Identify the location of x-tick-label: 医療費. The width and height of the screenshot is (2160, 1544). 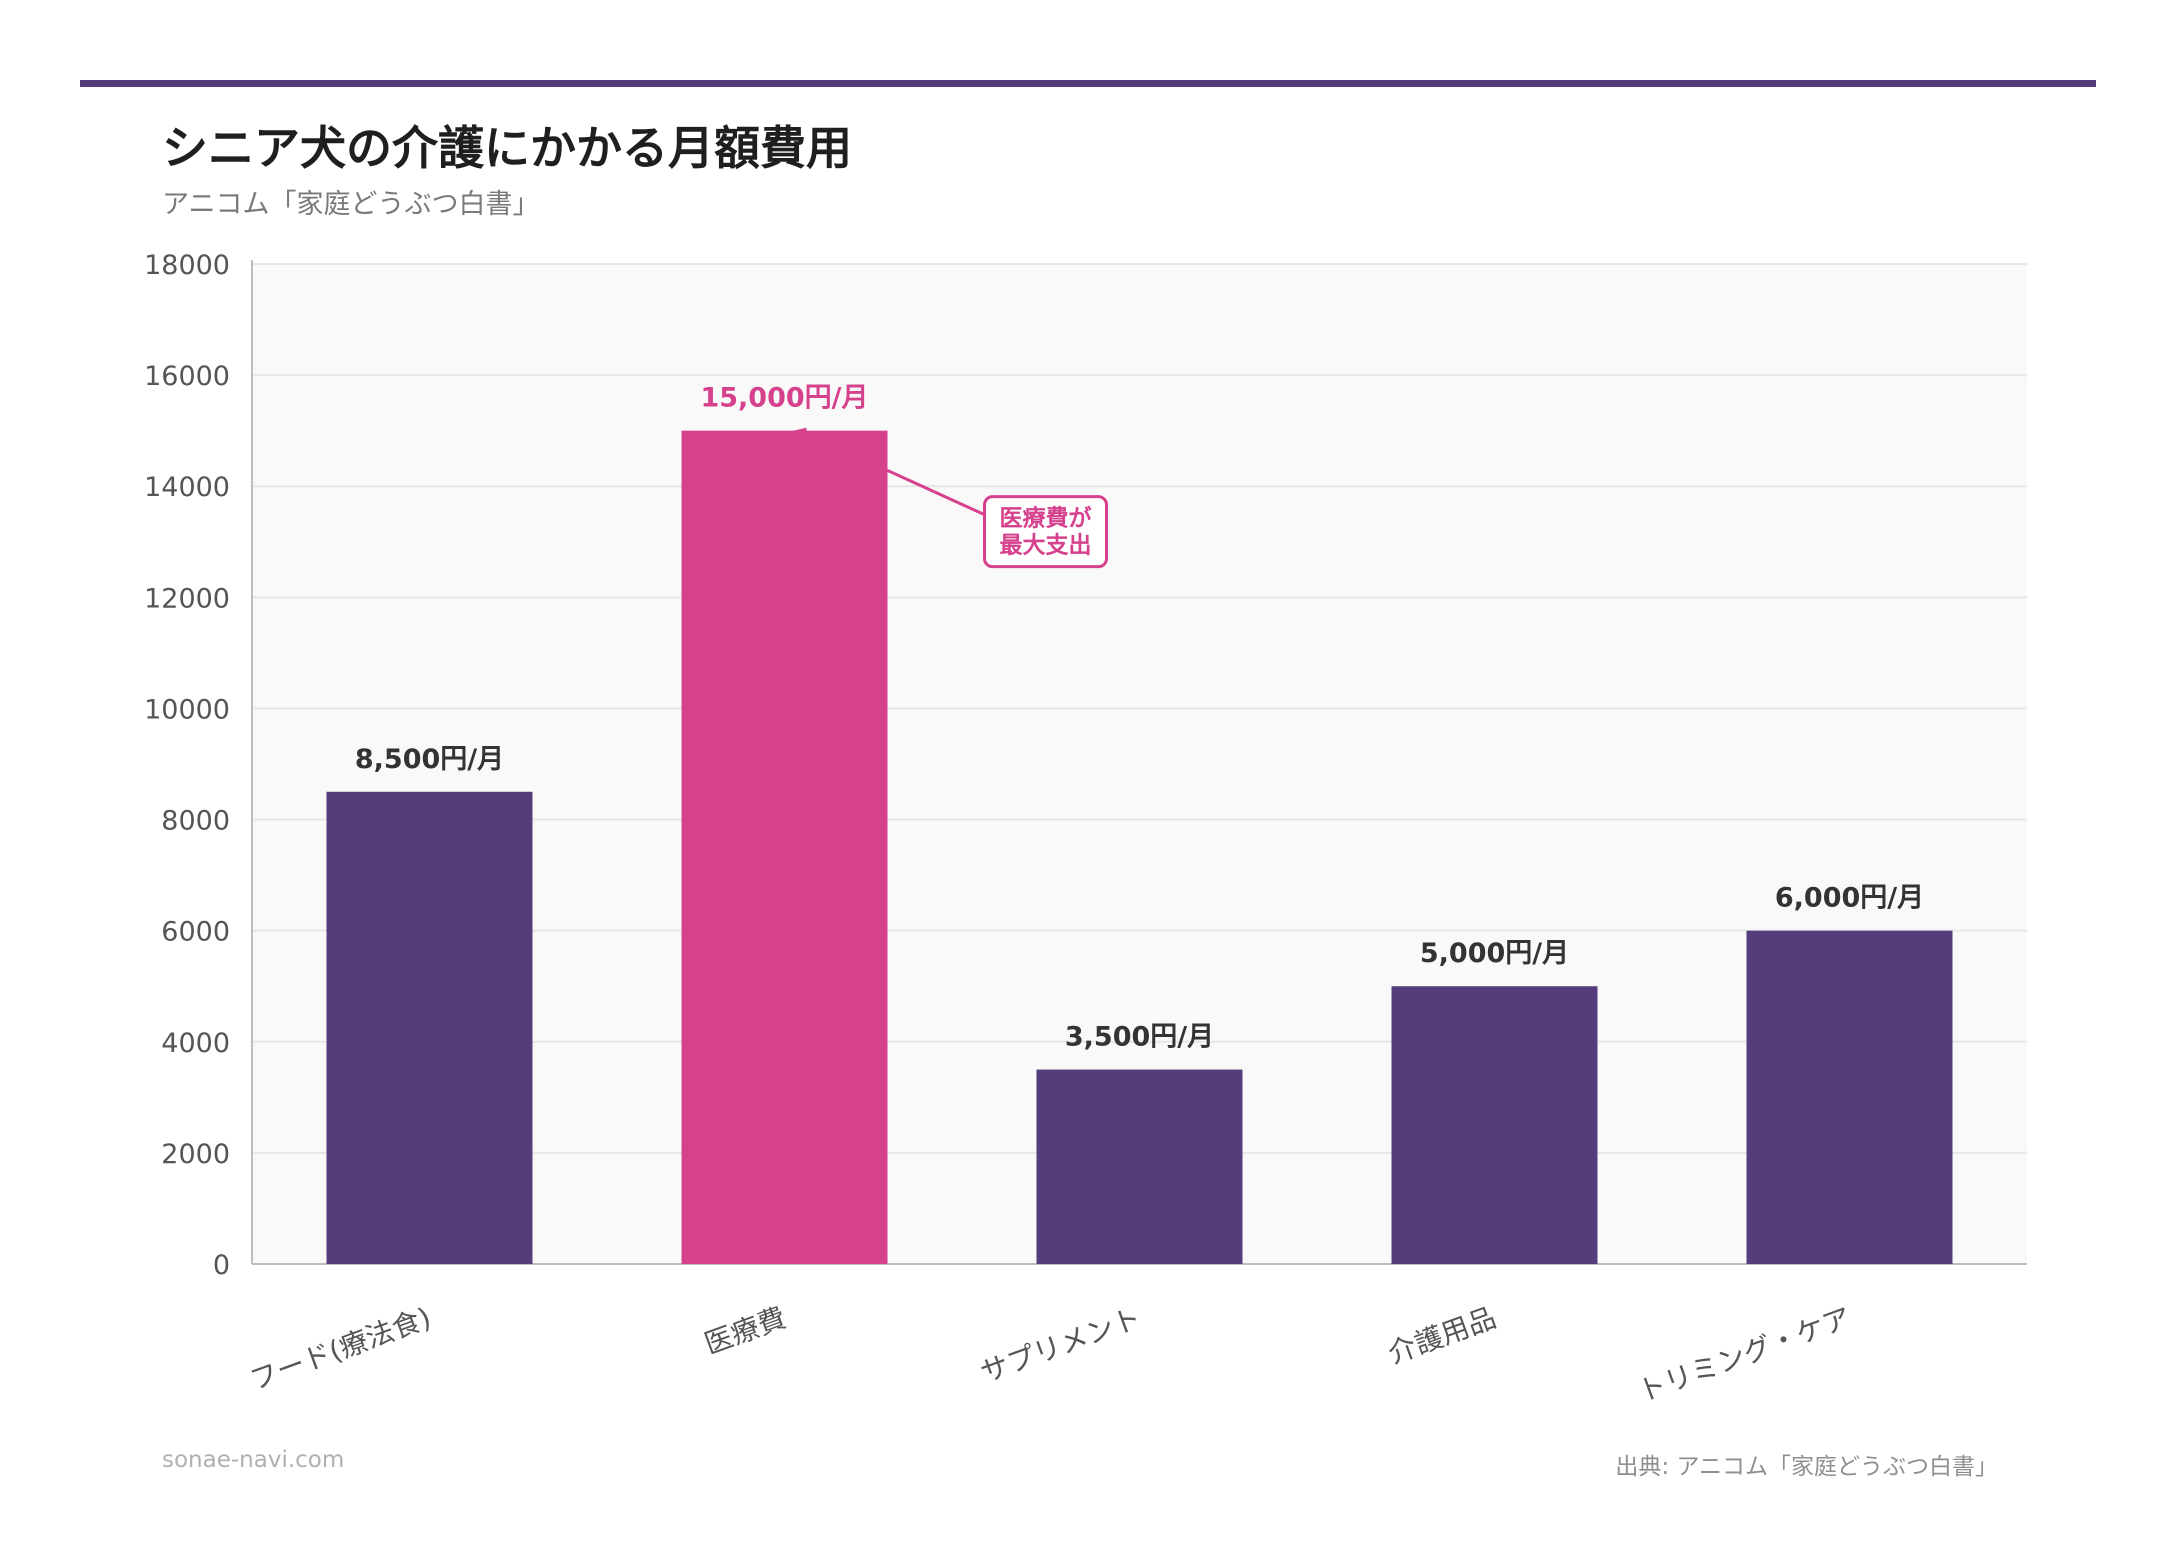
(745, 1331).